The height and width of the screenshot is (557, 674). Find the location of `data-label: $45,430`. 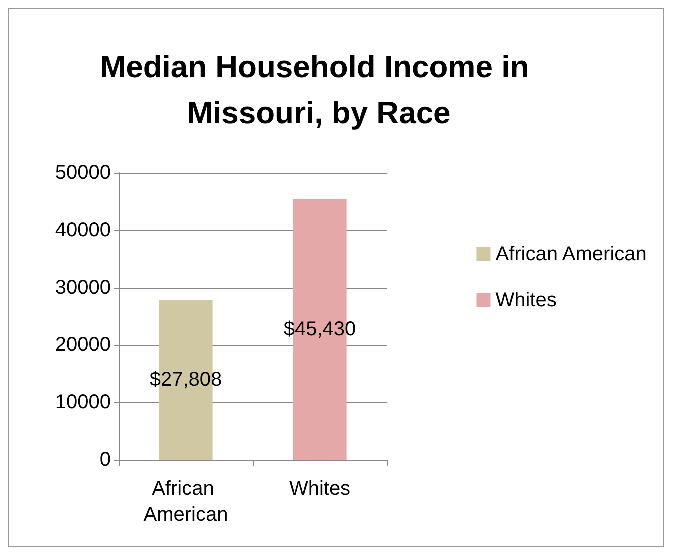

data-label: $45,430 is located at coordinates (320, 329).